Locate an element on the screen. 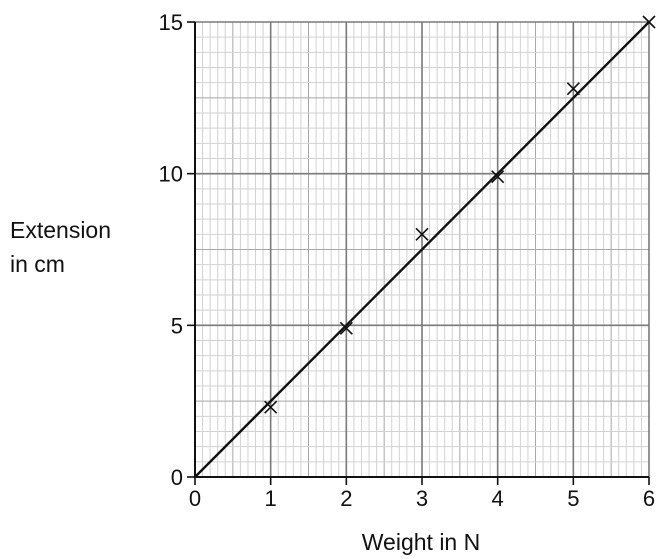 The image size is (658, 559). y-axis-title-line-2: in cm is located at coordinates (37, 264).